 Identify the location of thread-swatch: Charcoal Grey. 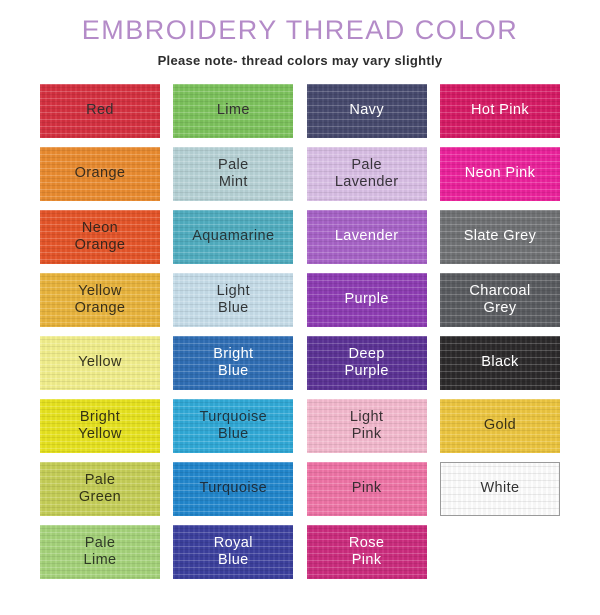
(499, 300).